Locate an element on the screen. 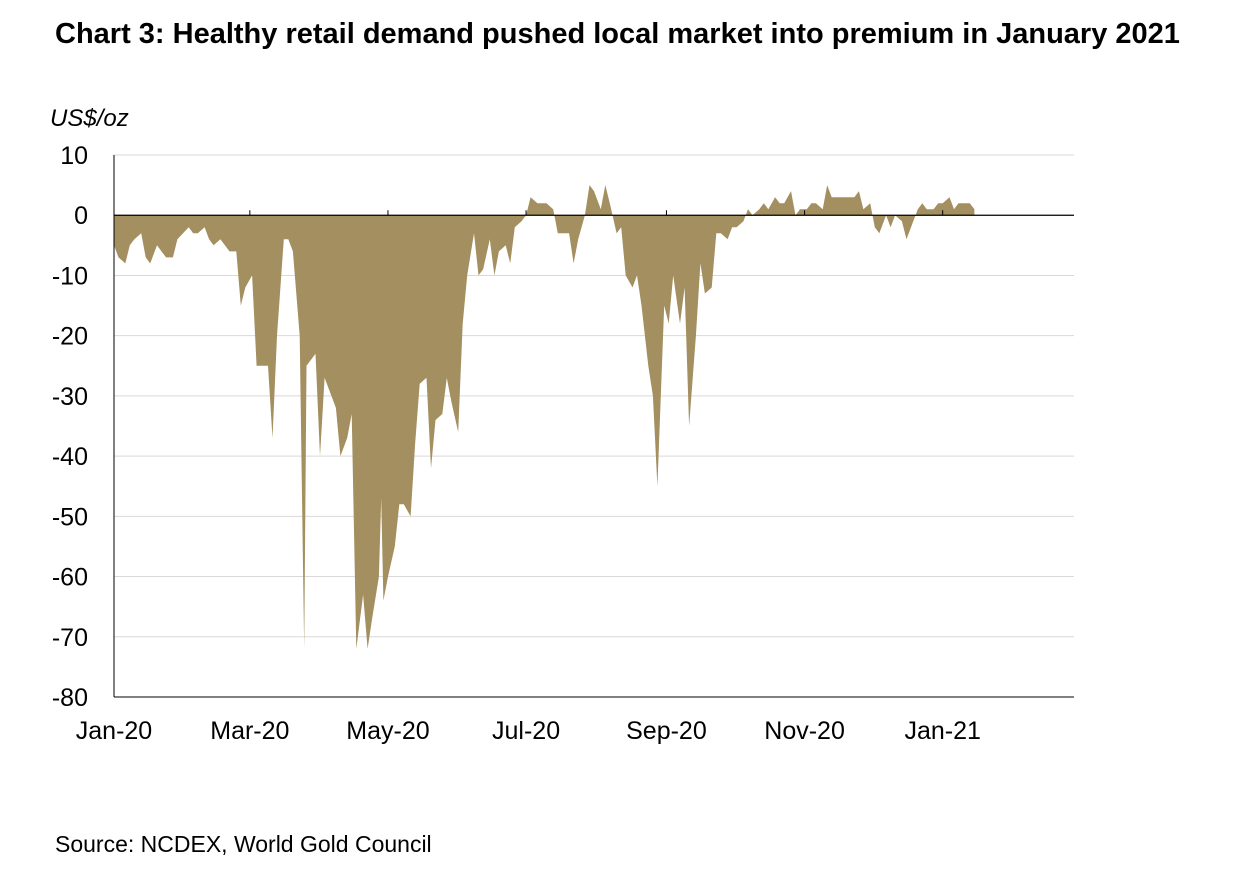 This screenshot has height=889, width=1236. x-tick-label: Jul-20 is located at coordinates (526, 731).